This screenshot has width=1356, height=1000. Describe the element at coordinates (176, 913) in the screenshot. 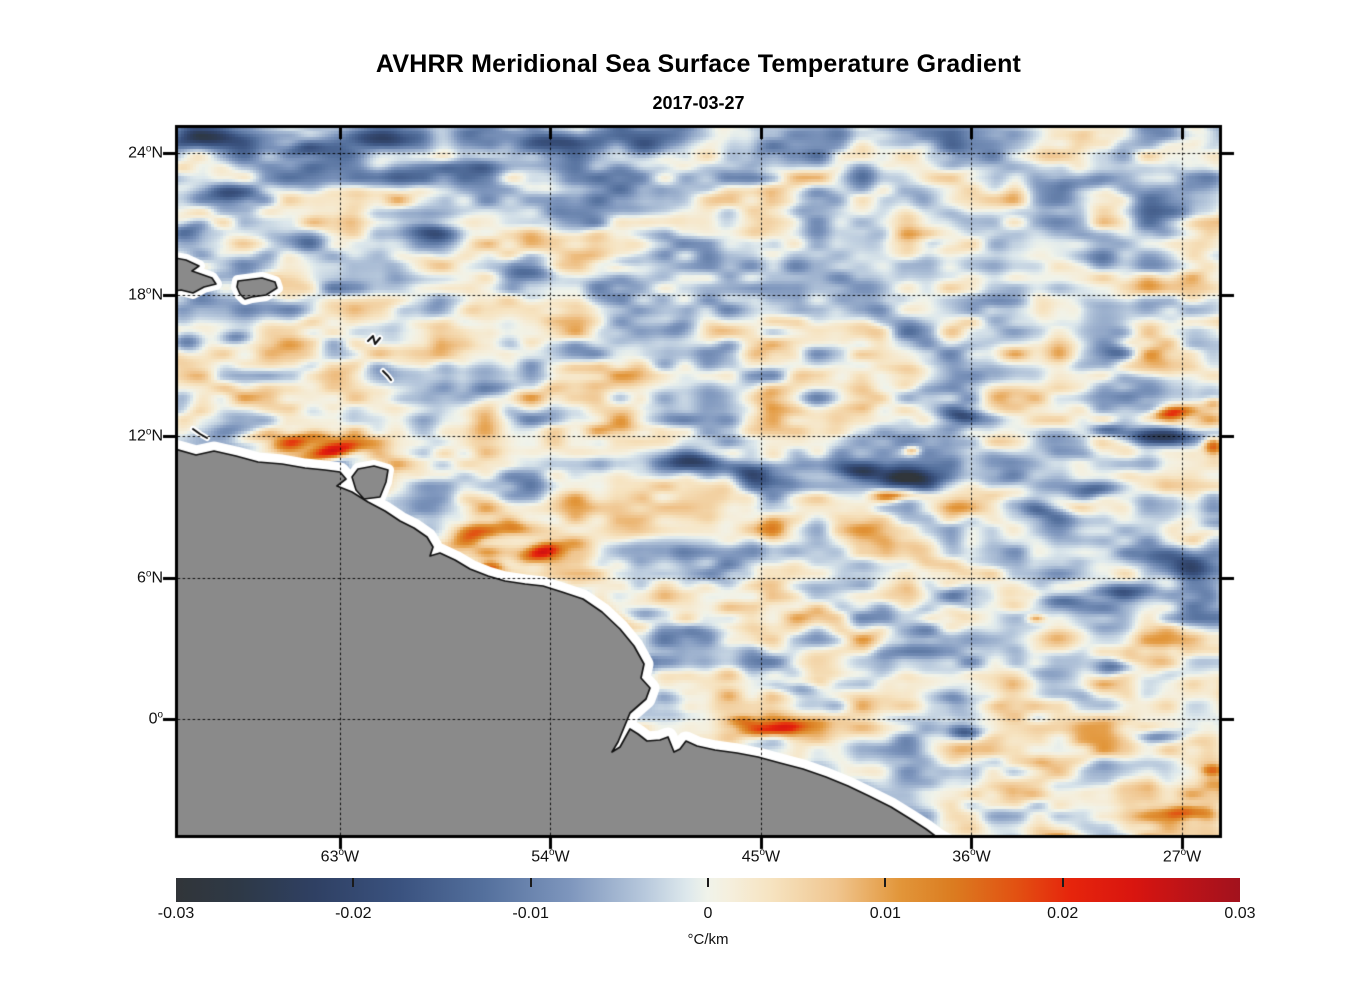

I see `colorbar-tick-label: -0.03` at that location.